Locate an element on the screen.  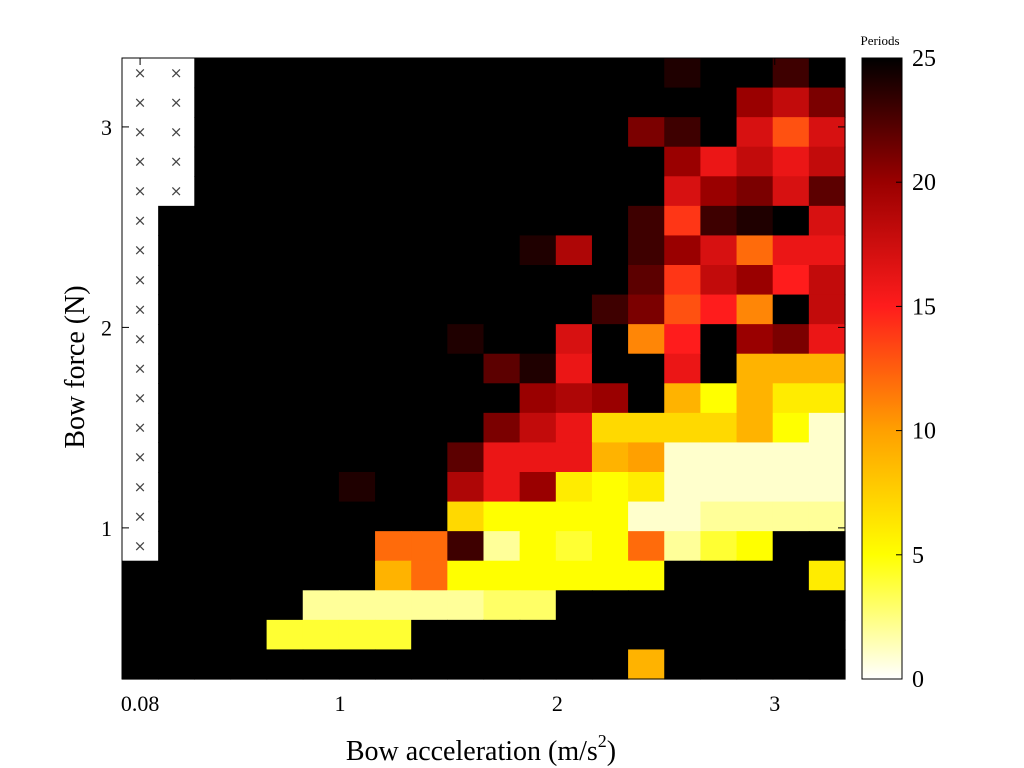
y-tick-label: 3 is located at coordinates (106, 127).